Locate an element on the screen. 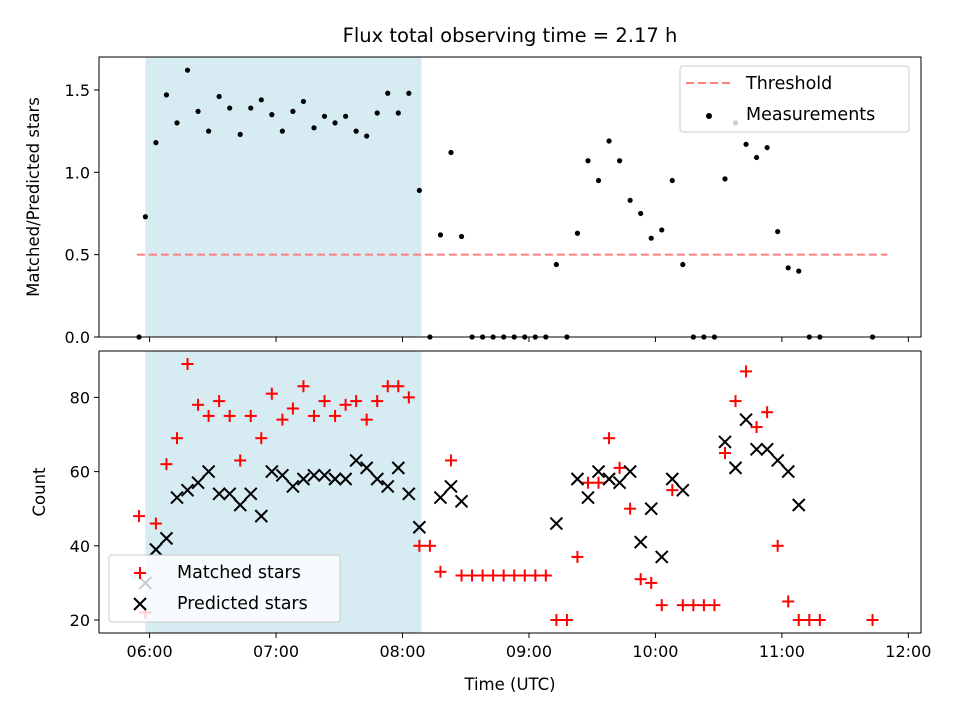  x-axis-label: Time (UTC) is located at coordinates (509, 684).